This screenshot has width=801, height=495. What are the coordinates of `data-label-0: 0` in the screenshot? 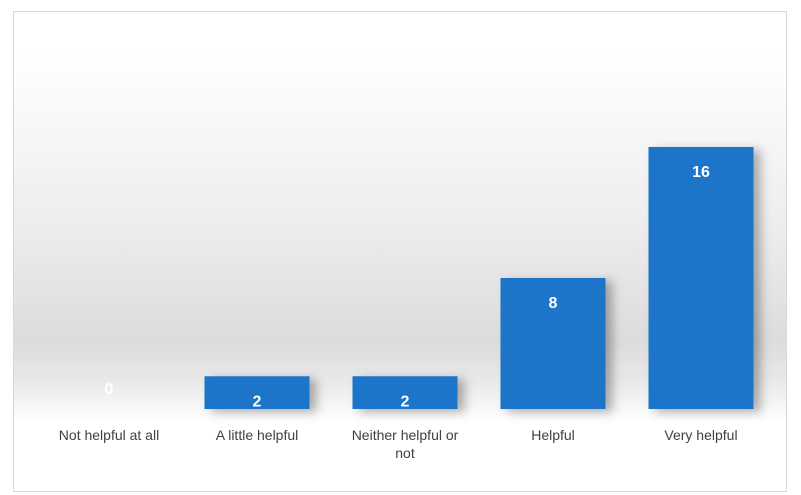 It's located at (109, 389).